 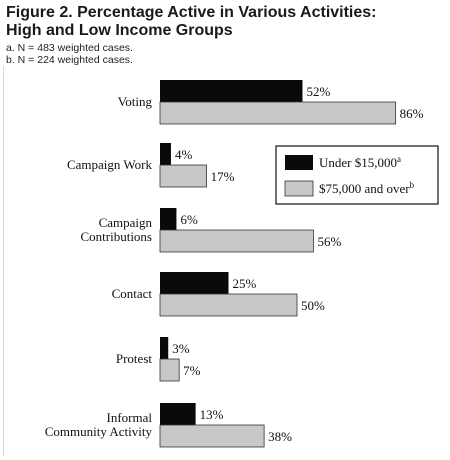 I want to click on chart-title-line2: High and Low Income Groups, so click(x=119, y=30).